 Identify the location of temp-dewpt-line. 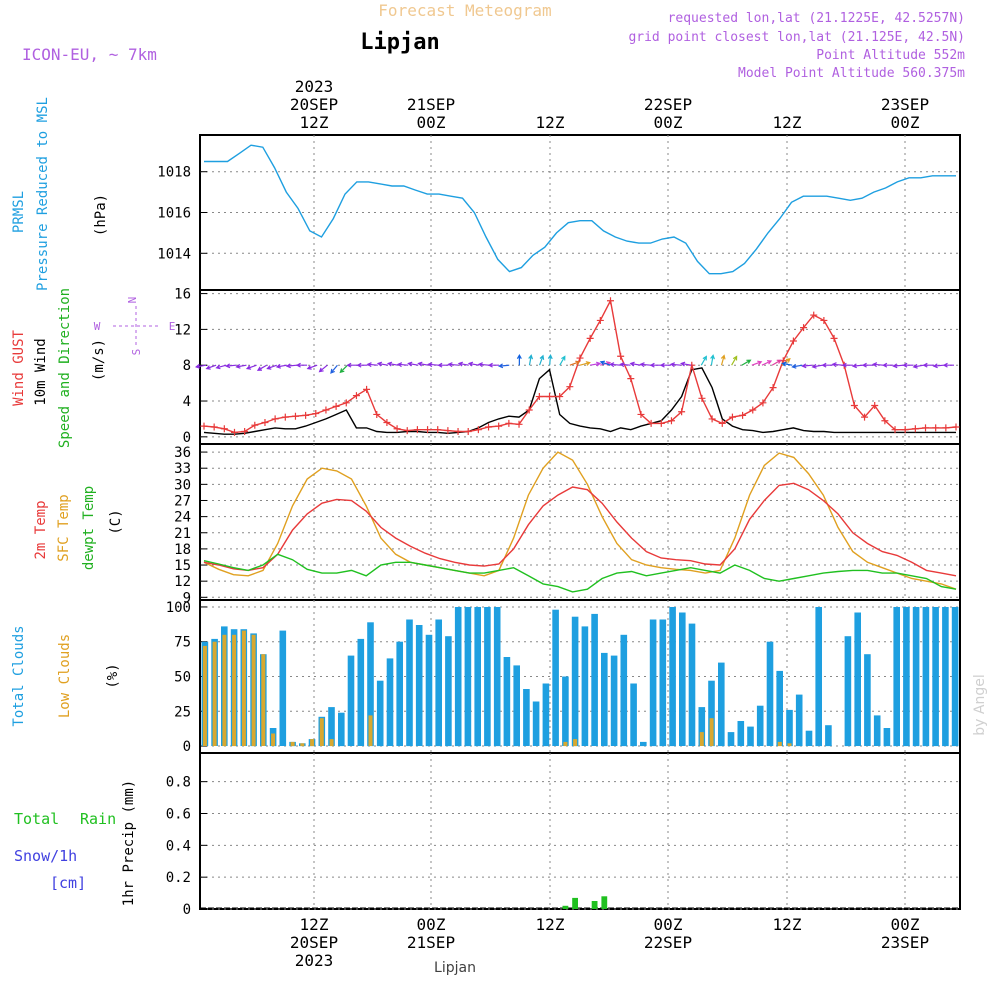
(580, 573).